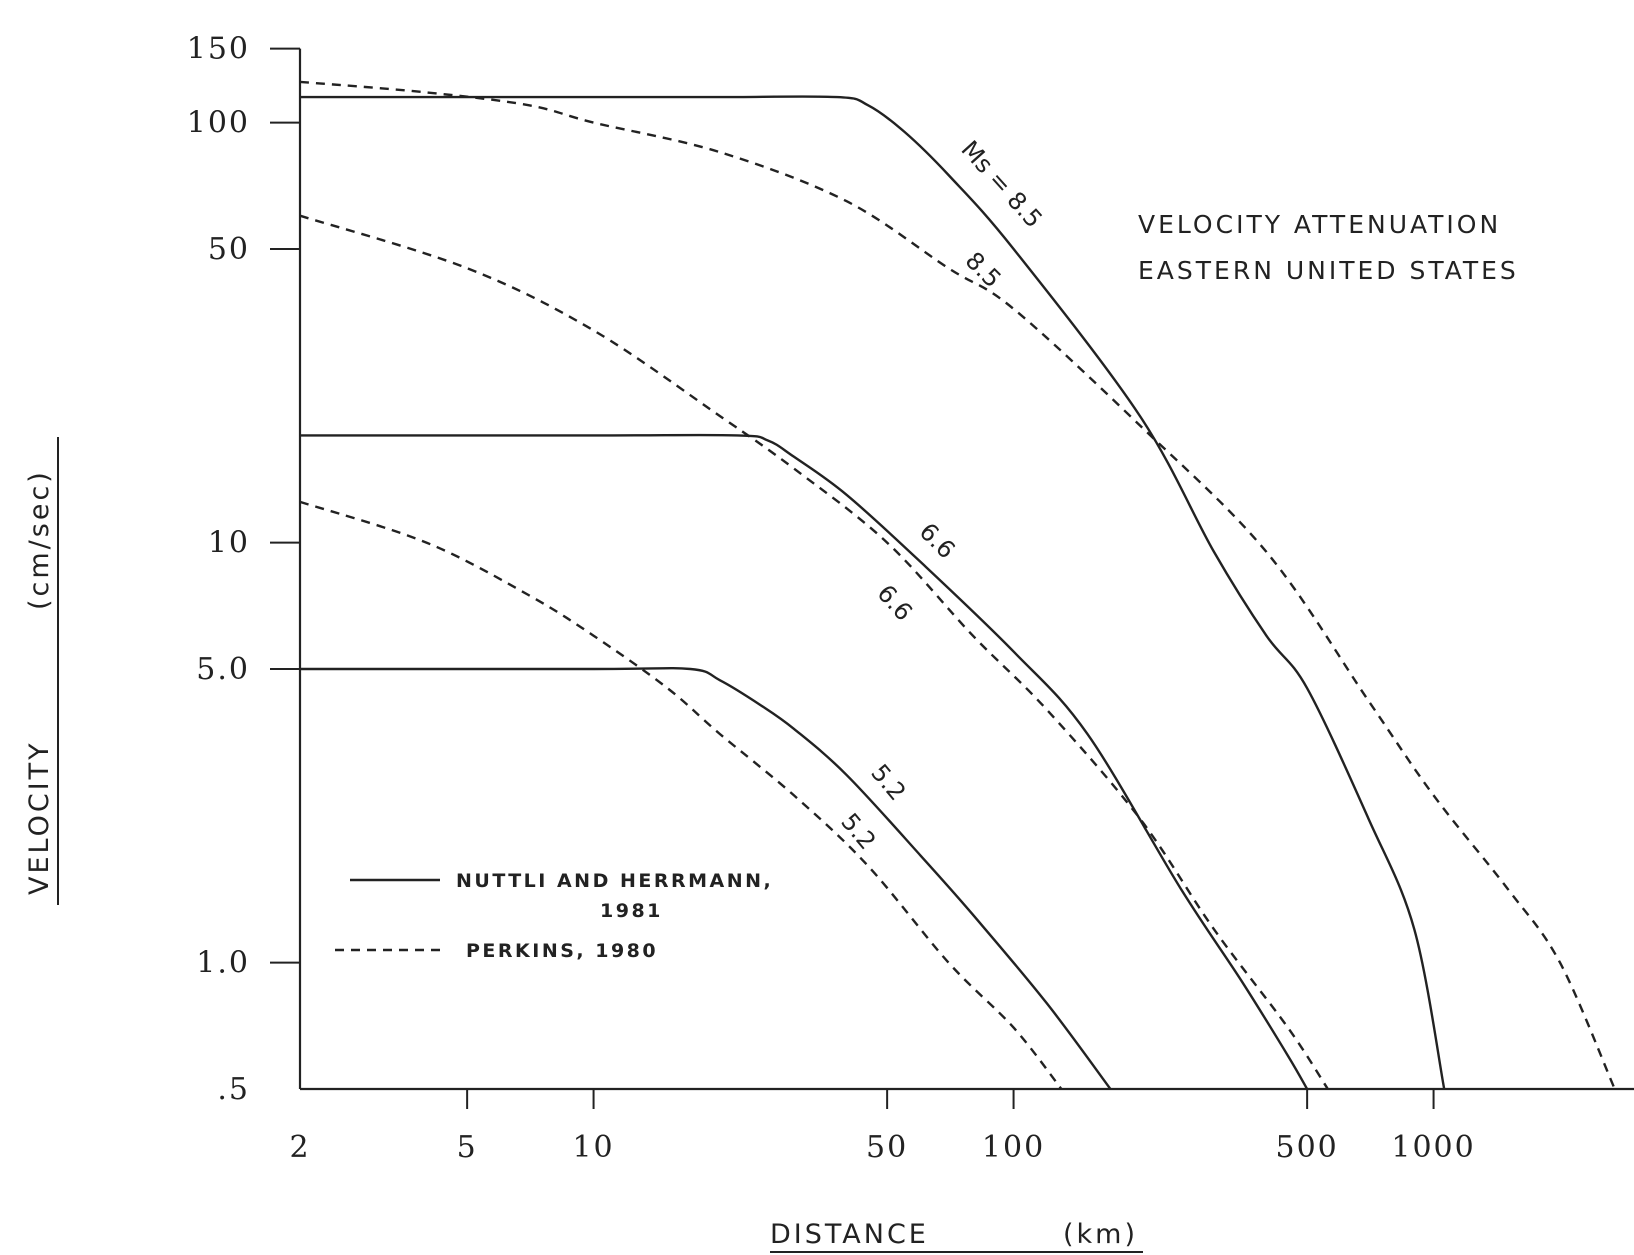  I want to click on x-tick-label: 10, so click(593, 1147).